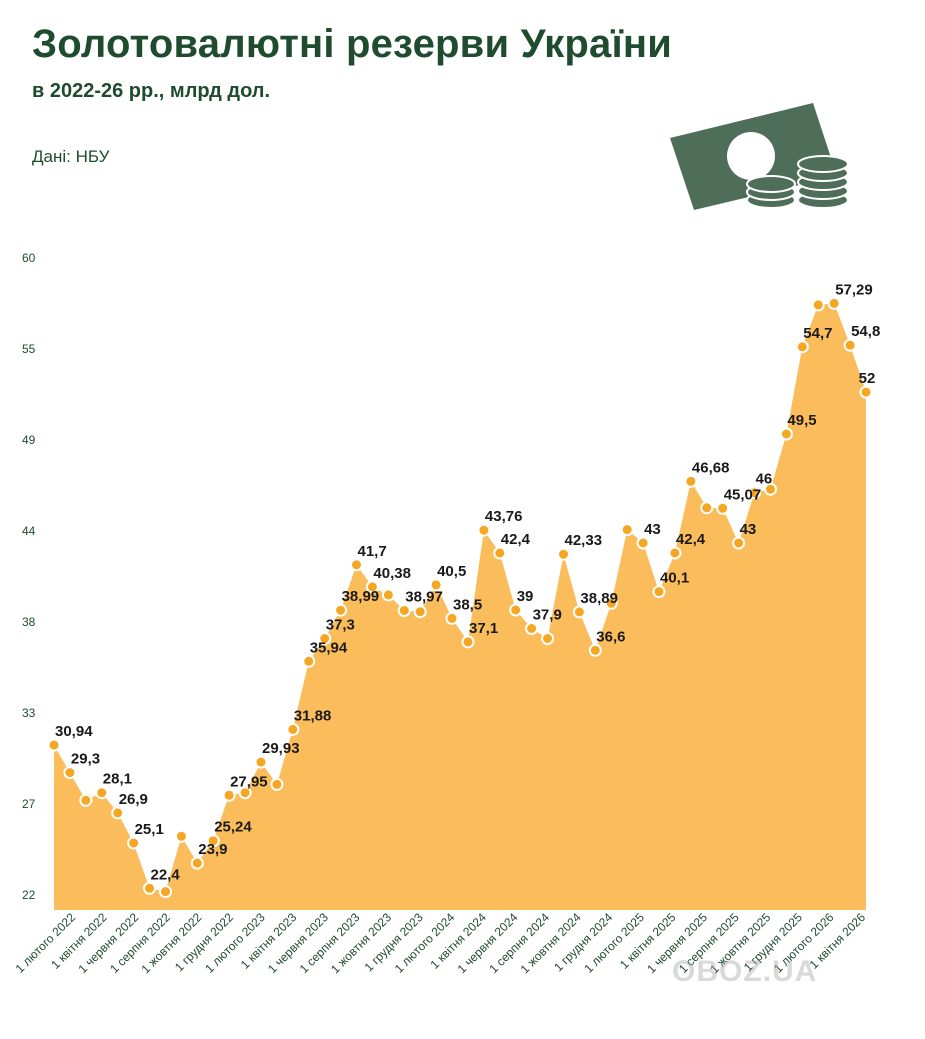  What do you see at coordinates (249, 781) in the screenshot?
I see `data-label: 27,95` at bounding box center [249, 781].